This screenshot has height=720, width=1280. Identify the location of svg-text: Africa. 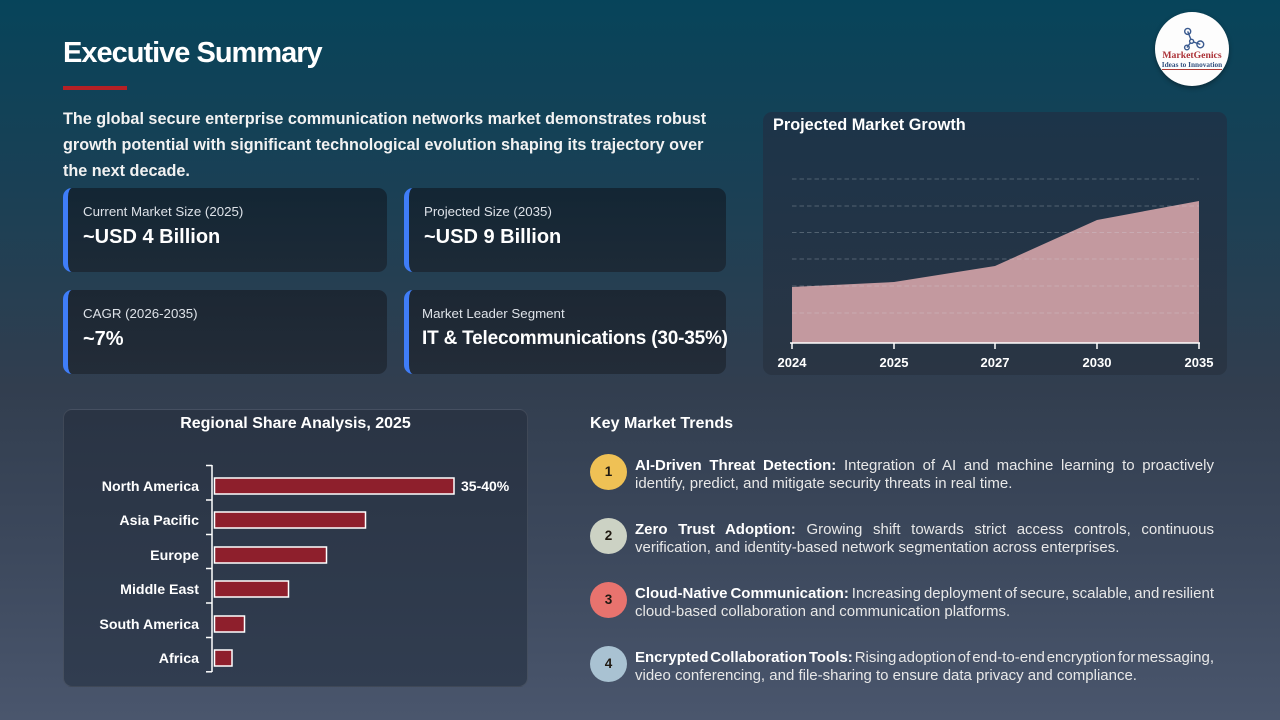
(179, 659).